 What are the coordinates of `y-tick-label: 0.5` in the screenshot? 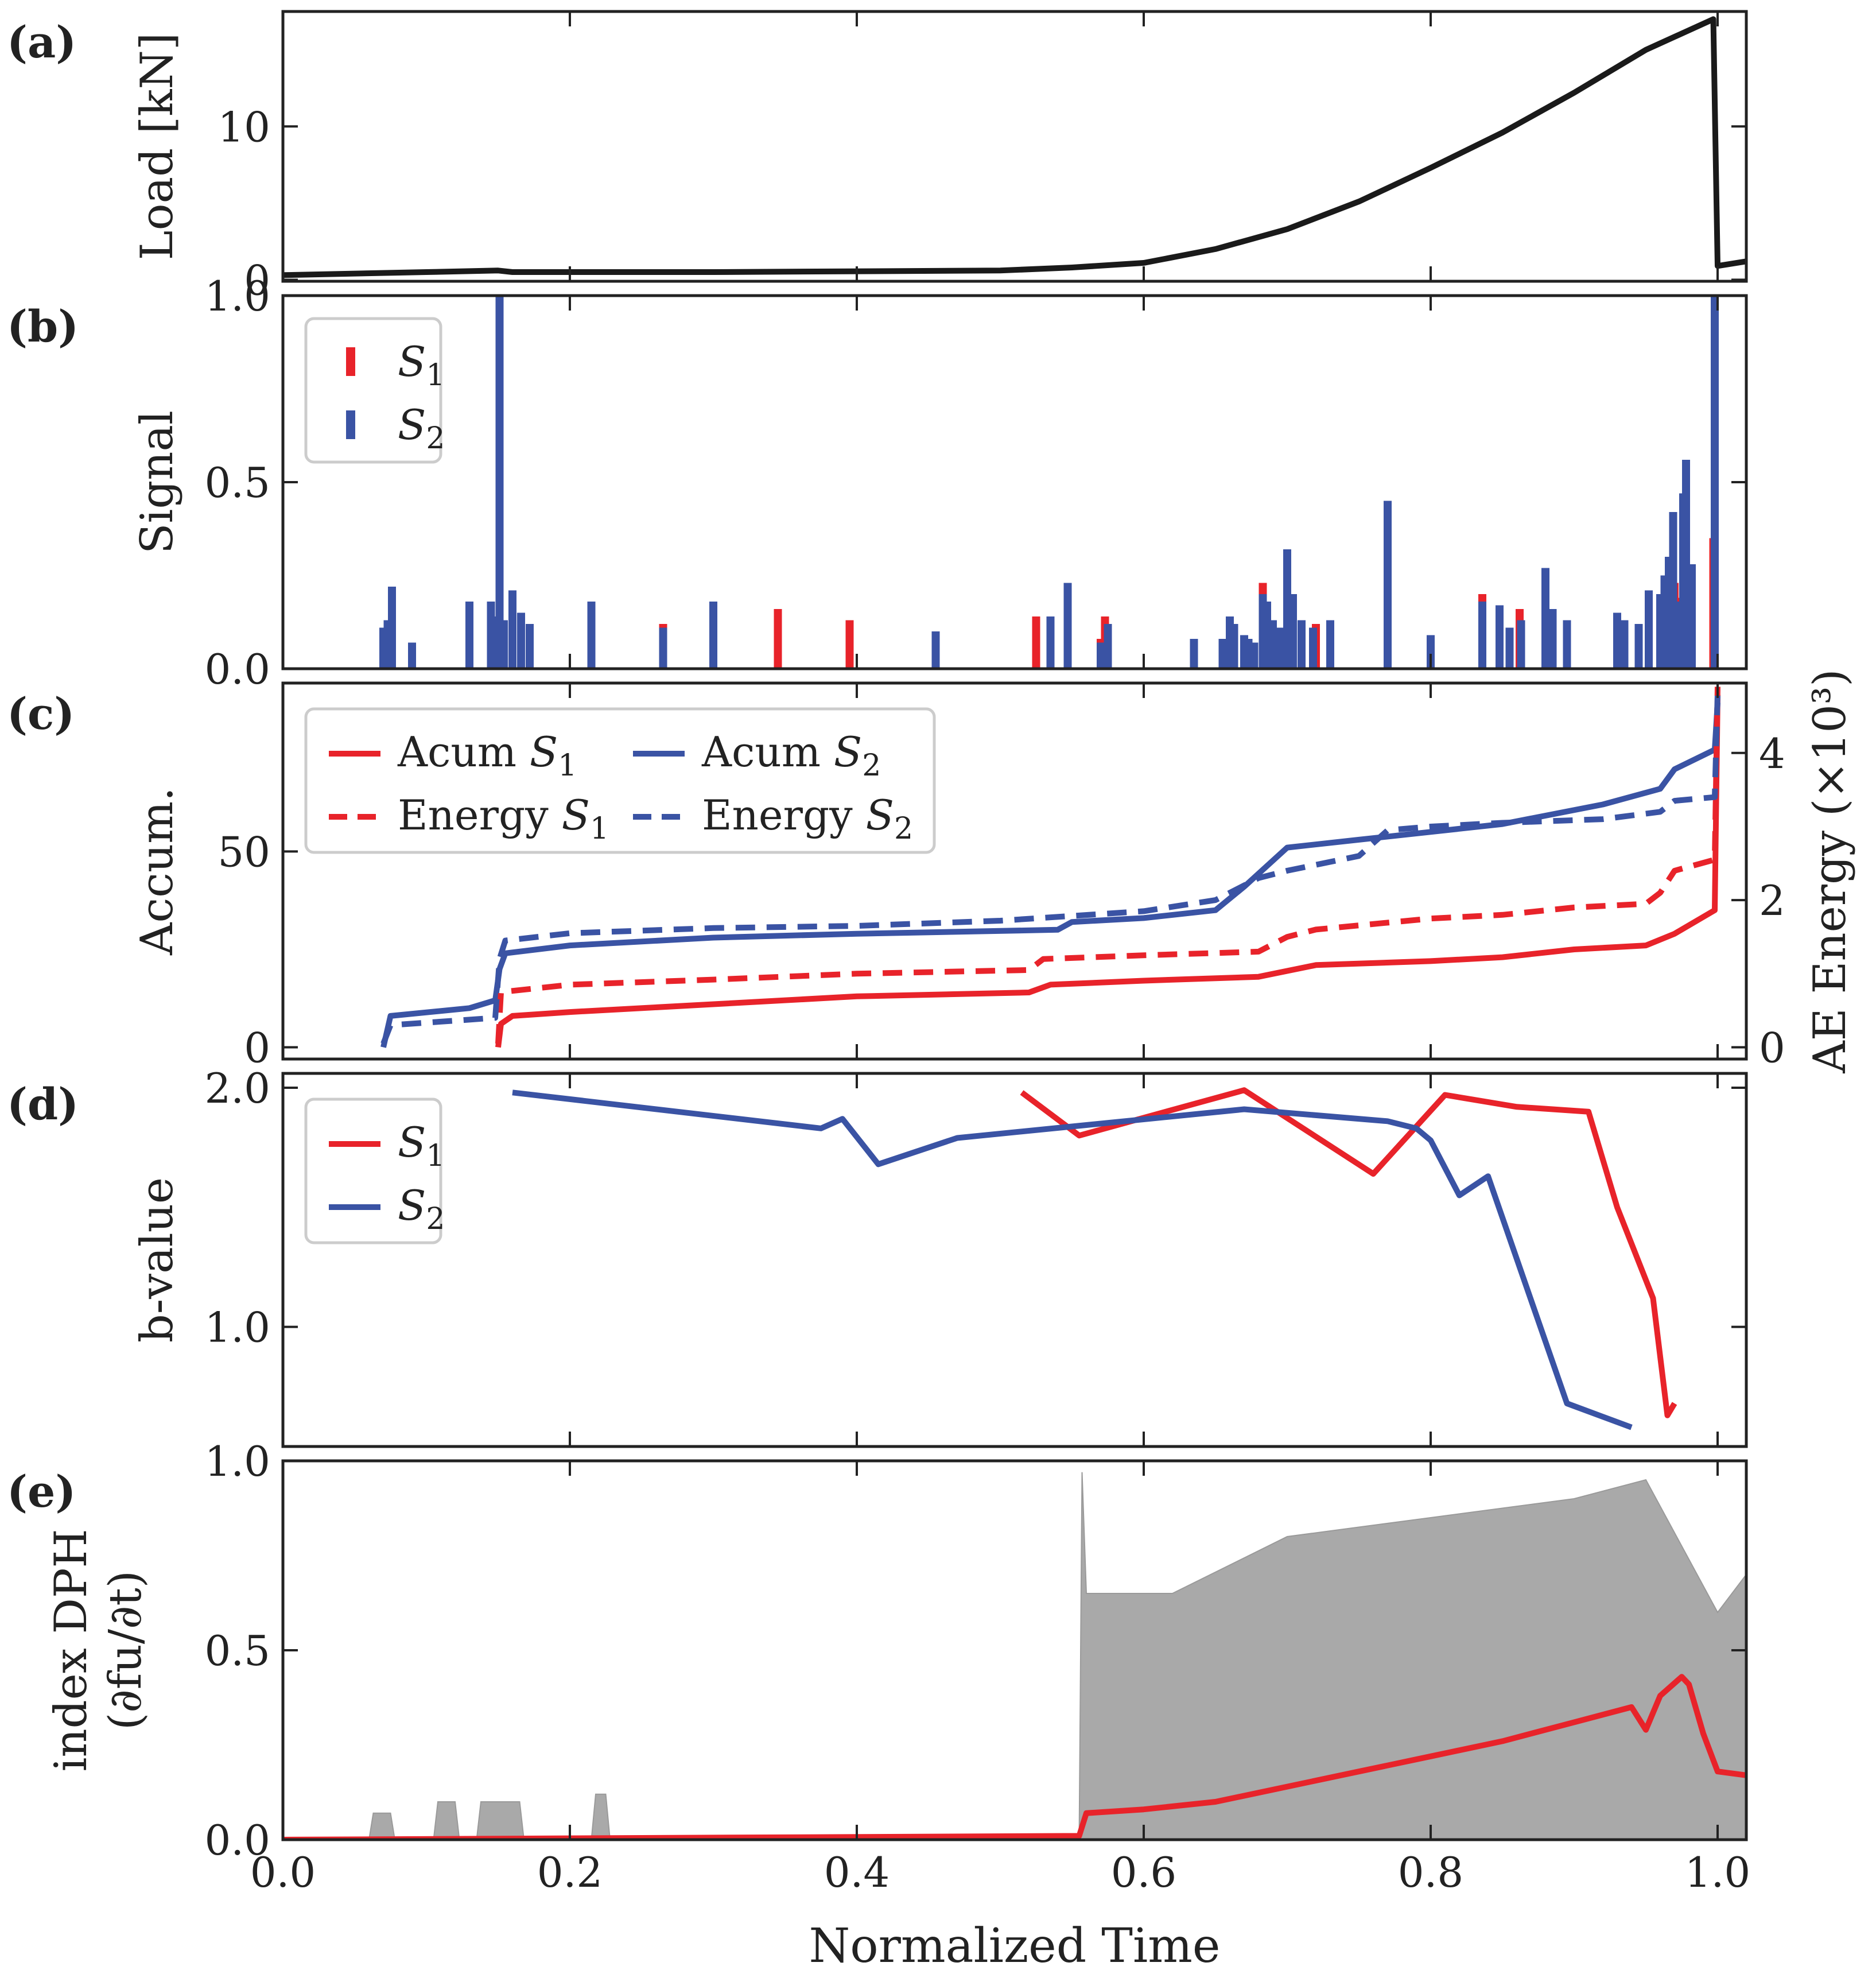 It's located at (237, 1651).